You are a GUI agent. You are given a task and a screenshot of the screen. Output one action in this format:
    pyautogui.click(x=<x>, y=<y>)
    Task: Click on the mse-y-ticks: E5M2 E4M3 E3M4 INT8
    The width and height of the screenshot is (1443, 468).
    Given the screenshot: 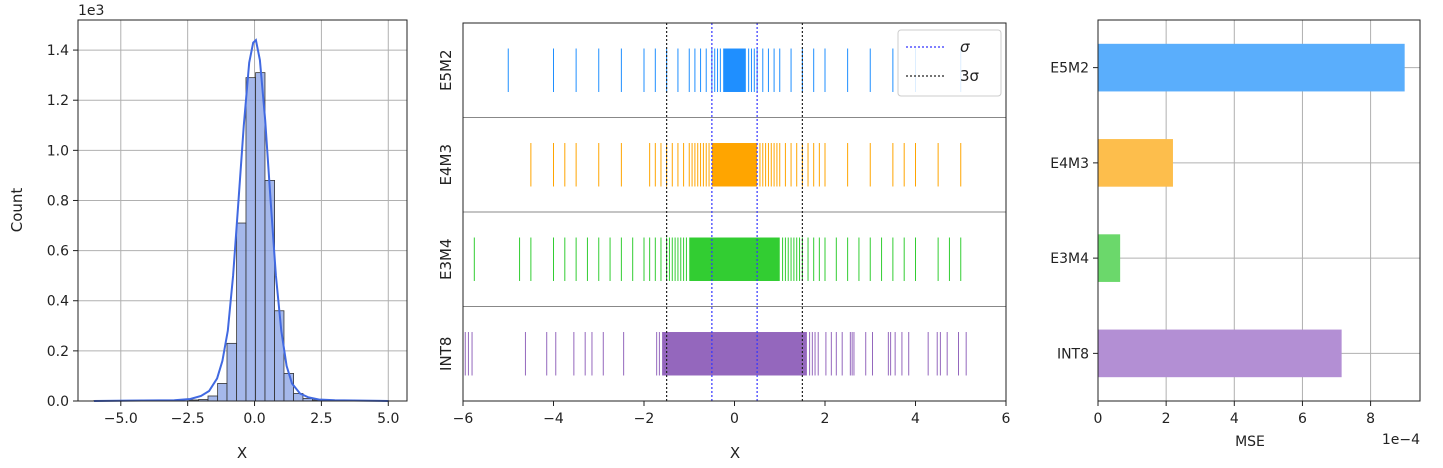 What is the action you would take?
    pyautogui.click(x=1074, y=211)
    